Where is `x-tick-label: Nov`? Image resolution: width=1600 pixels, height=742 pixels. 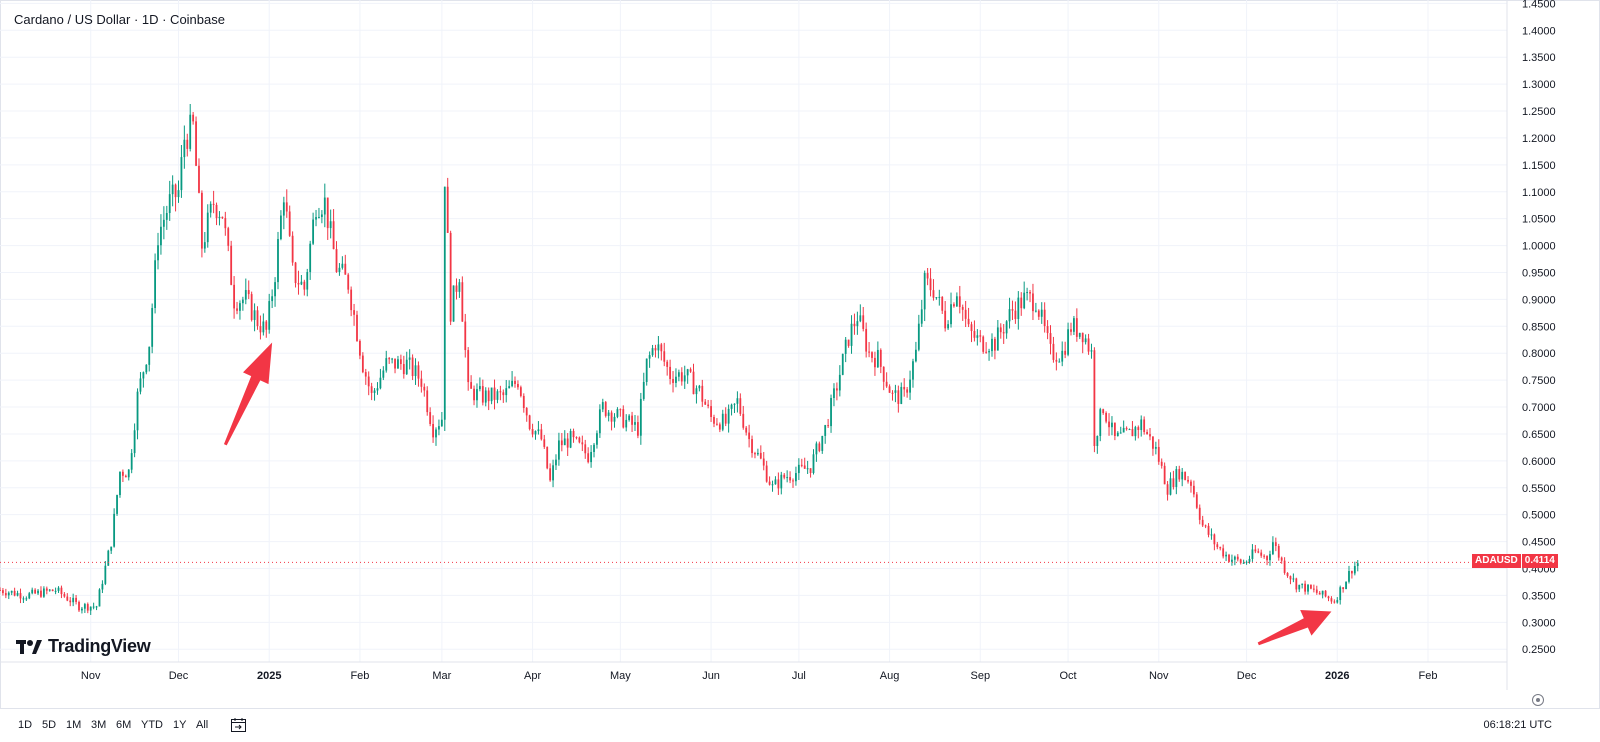
x-tick-label: Nov is located at coordinates (91, 676).